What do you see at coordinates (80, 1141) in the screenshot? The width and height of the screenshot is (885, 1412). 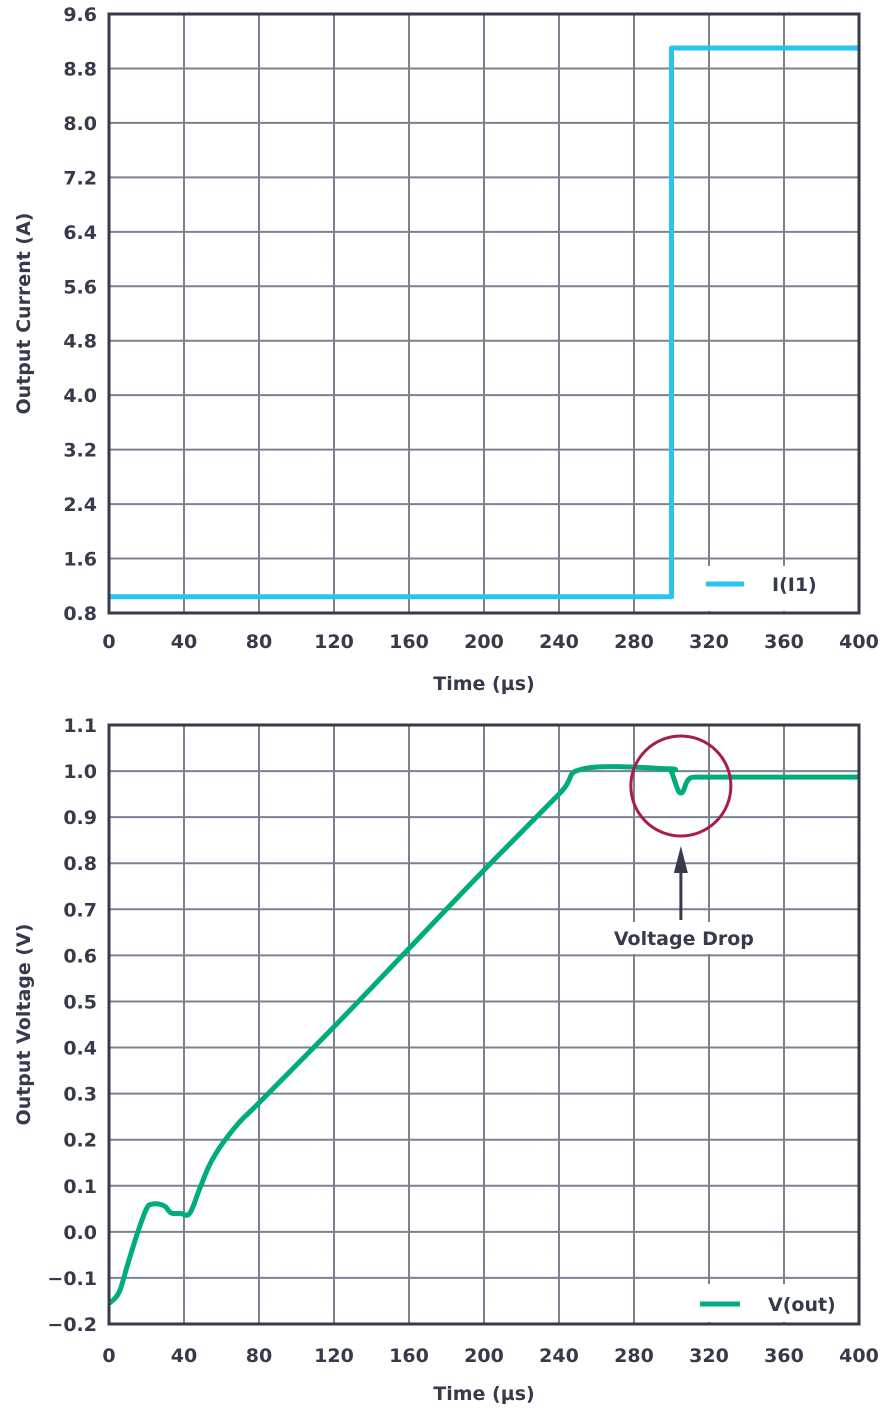 I see `y-tick-label: 0.2` at bounding box center [80, 1141].